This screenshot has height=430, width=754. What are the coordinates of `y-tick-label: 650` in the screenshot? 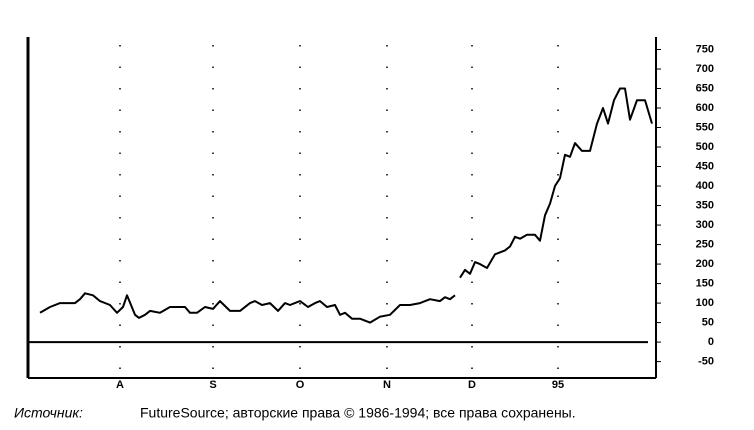 It's located at (705, 88).